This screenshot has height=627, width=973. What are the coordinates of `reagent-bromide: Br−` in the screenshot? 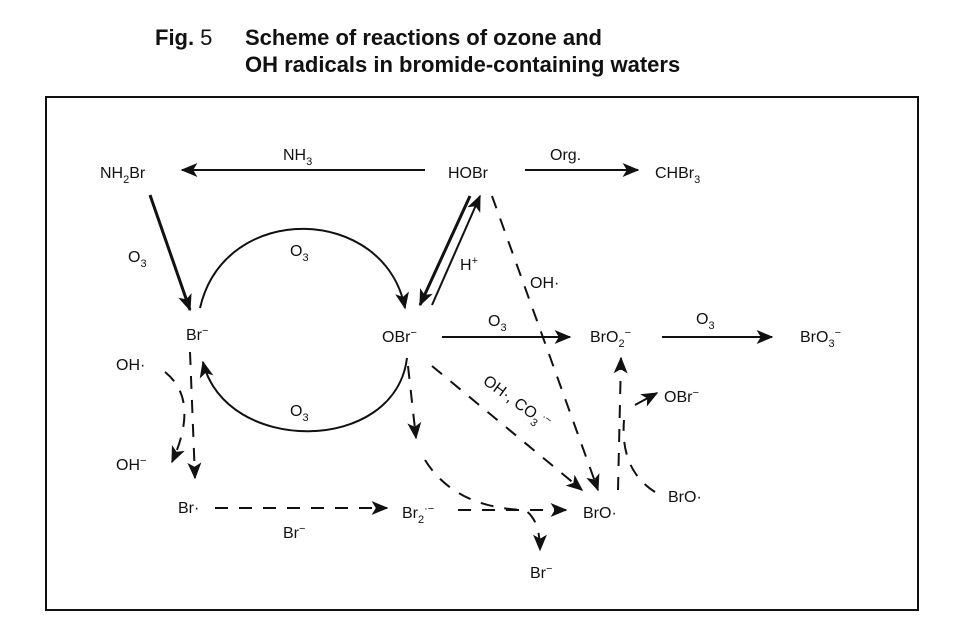 It's located at (294, 532).